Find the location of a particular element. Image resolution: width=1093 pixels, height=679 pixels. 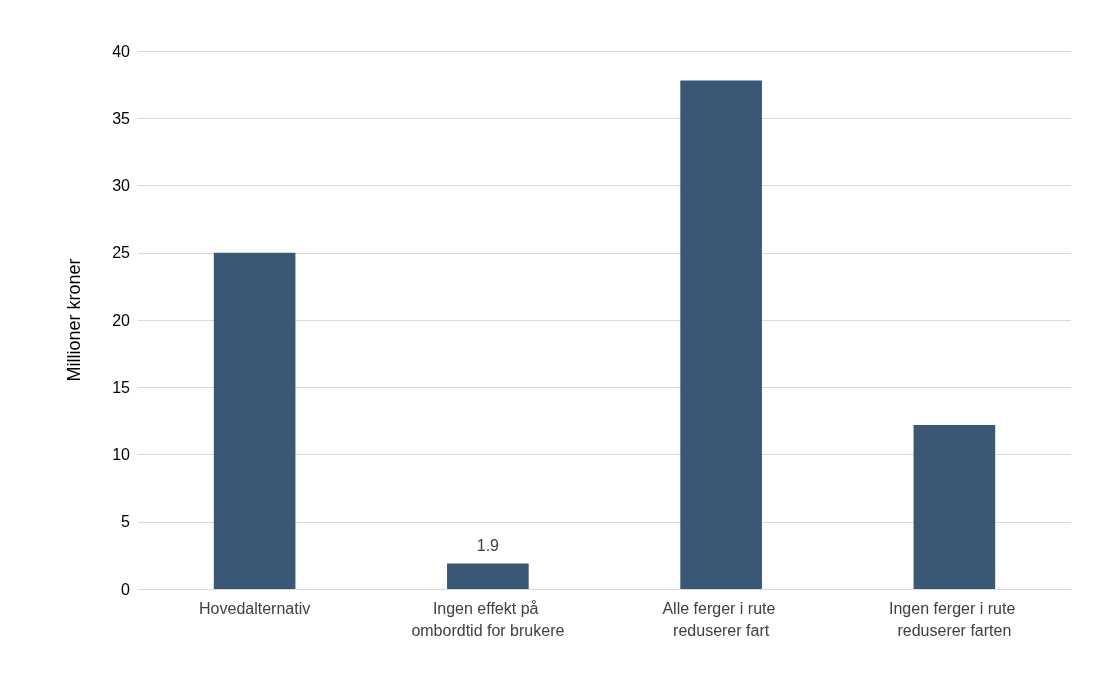

x-tick-label: Hovedalternativ is located at coordinates (255, 608).